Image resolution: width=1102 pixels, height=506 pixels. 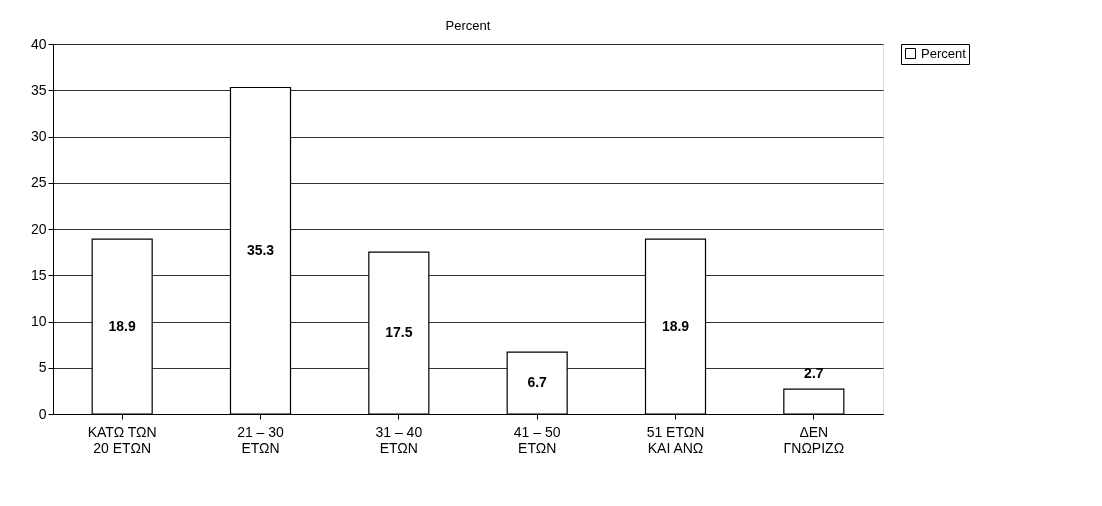 What do you see at coordinates (38, 182) in the screenshot?
I see `y-tick-label: 25` at bounding box center [38, 182].